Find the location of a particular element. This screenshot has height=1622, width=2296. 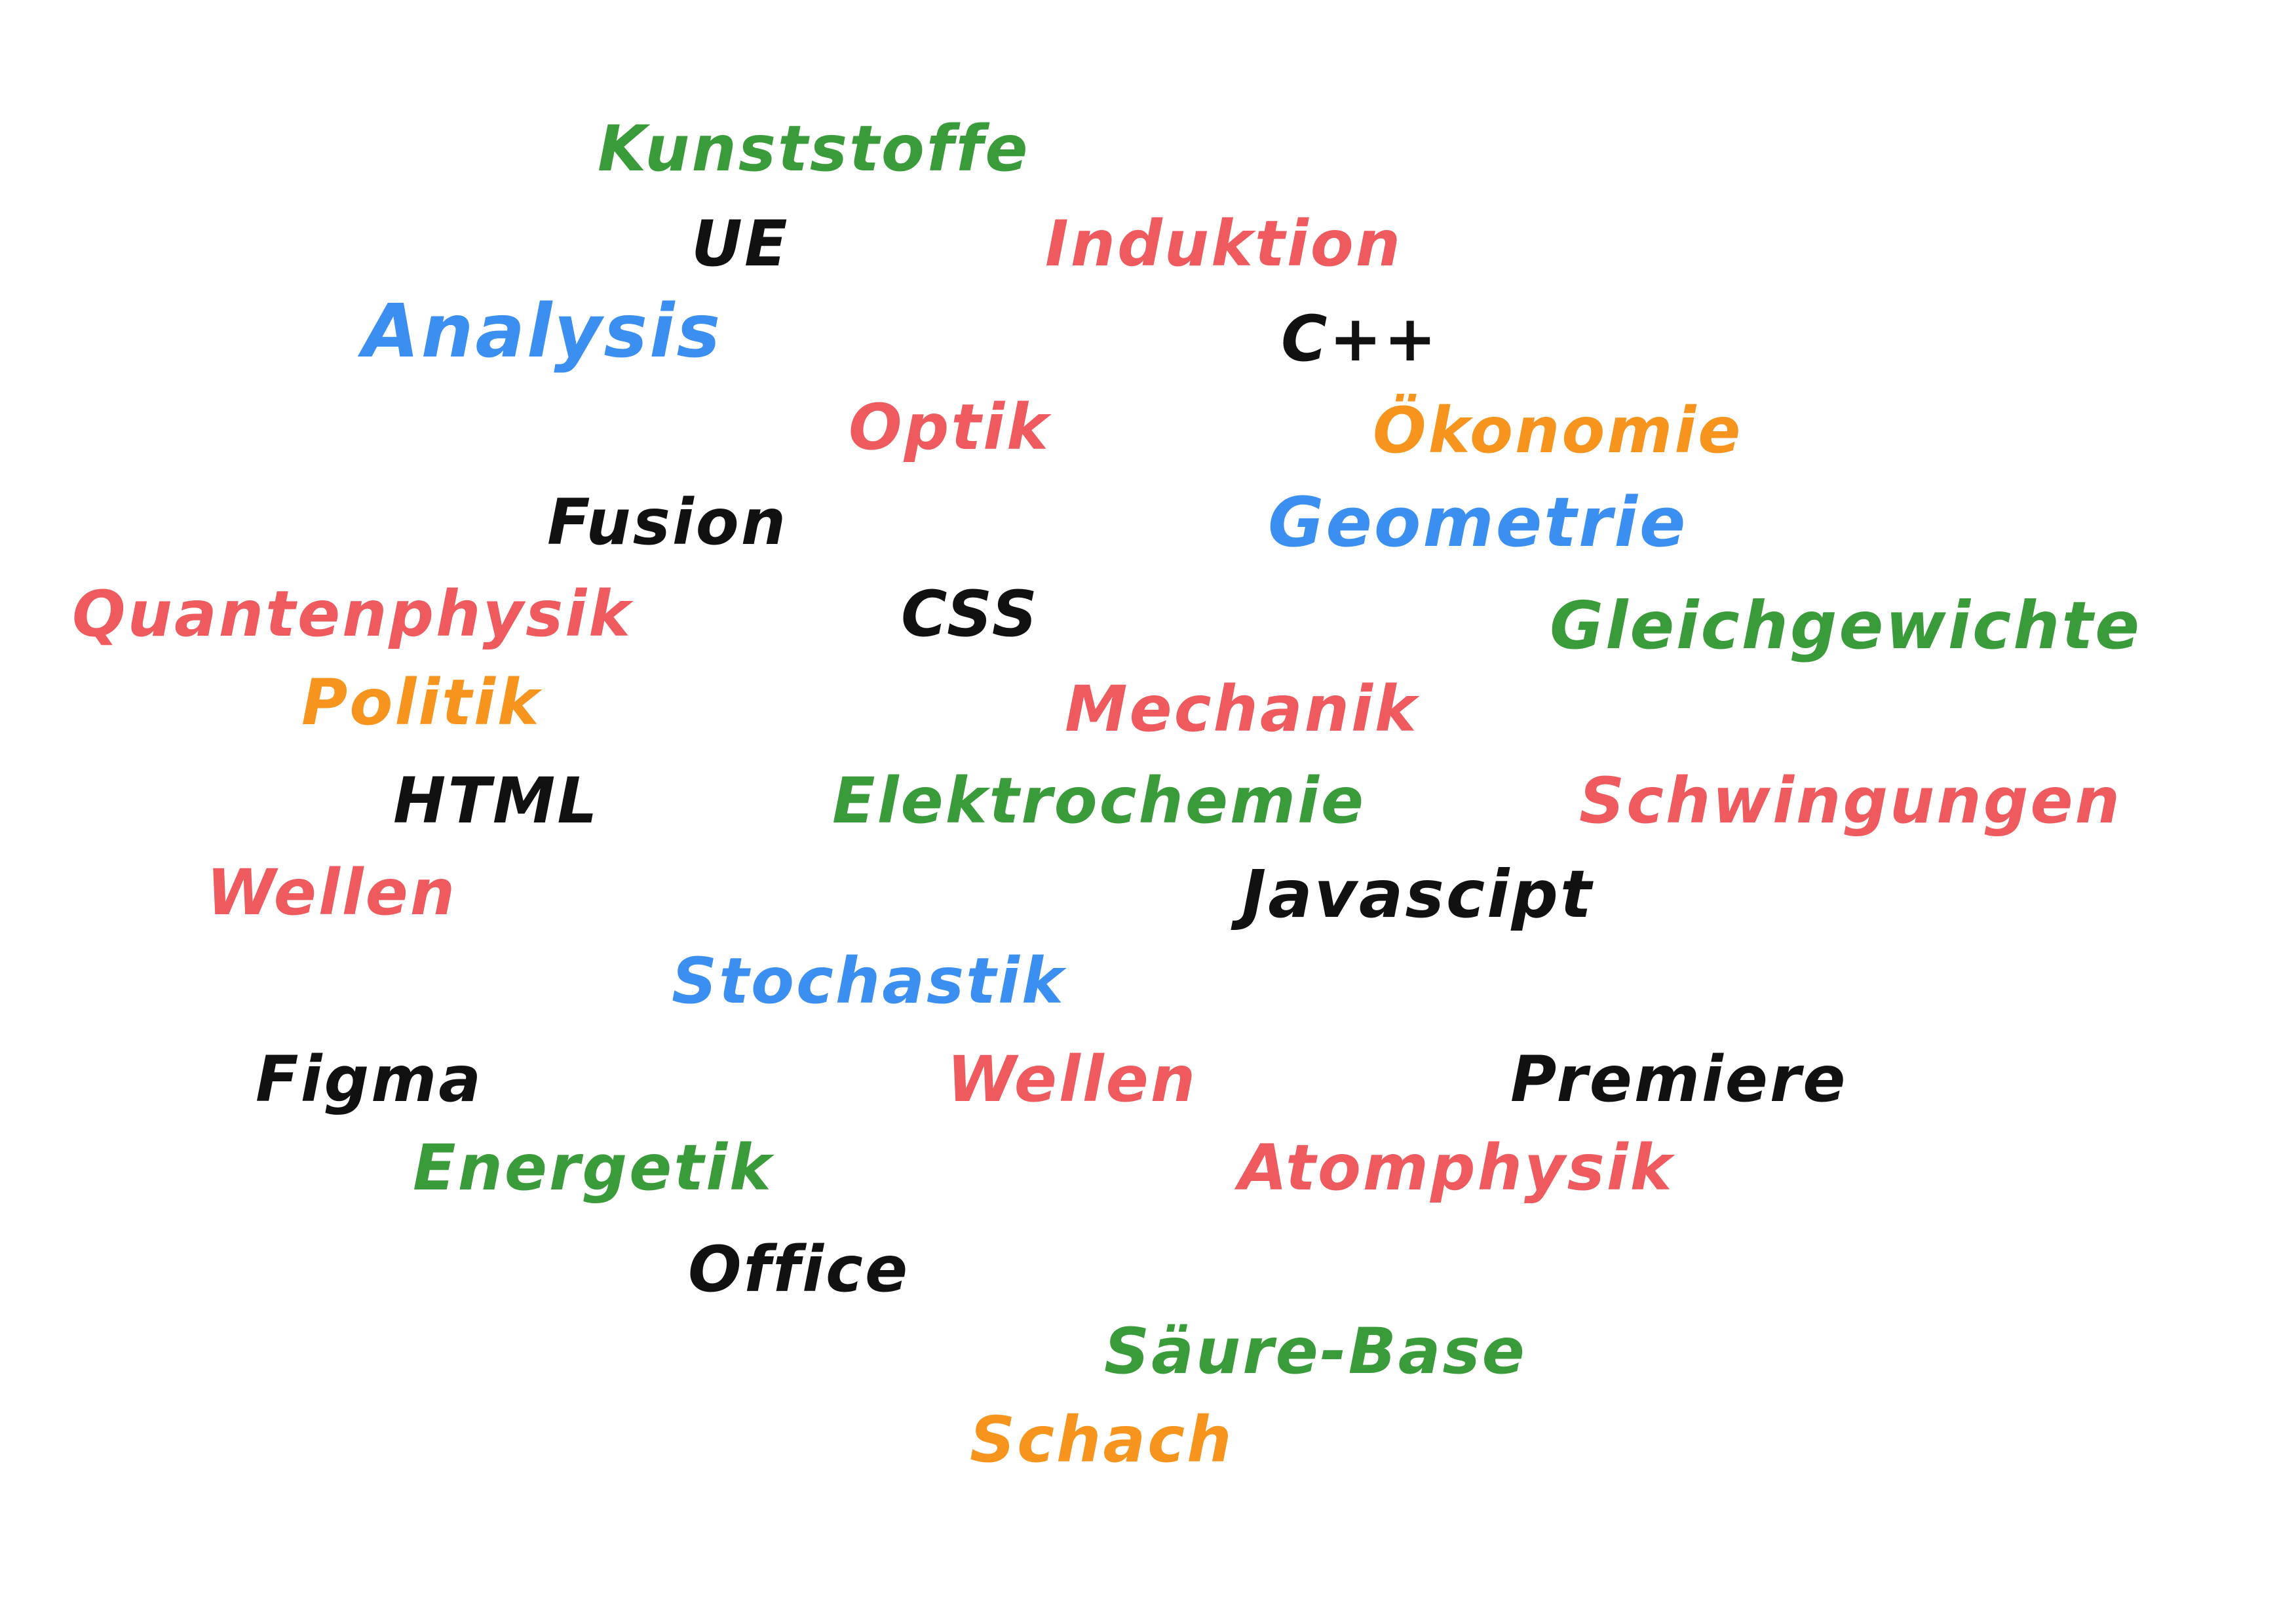

word-wellen-second: Wellen is located at coordinates (1072, 1079).